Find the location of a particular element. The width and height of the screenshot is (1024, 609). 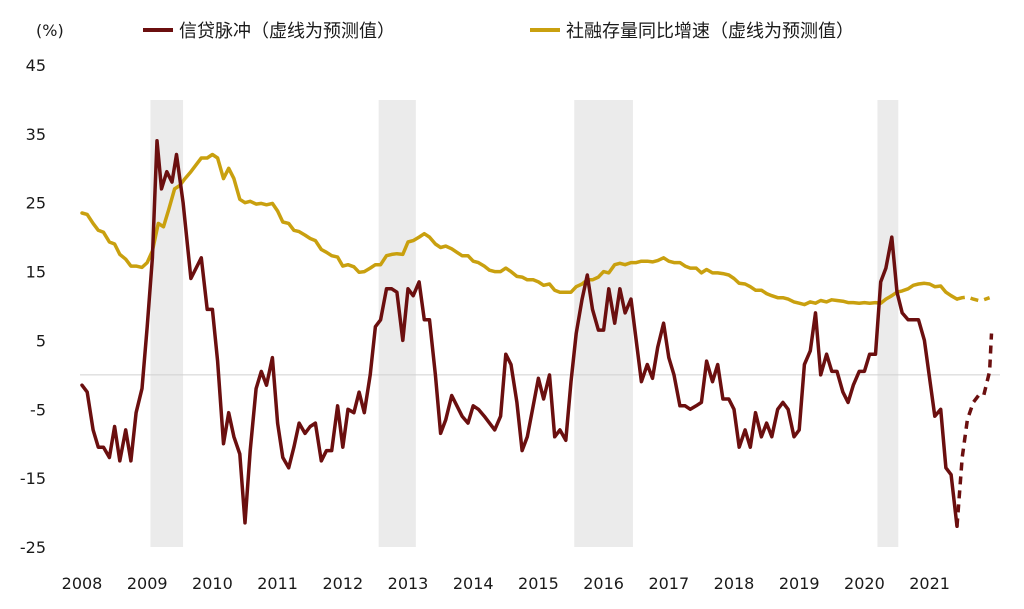

legend-label-tsf-growth: 社融存量同比增速（虚线为预测值） is located at coordinates (710, 31).